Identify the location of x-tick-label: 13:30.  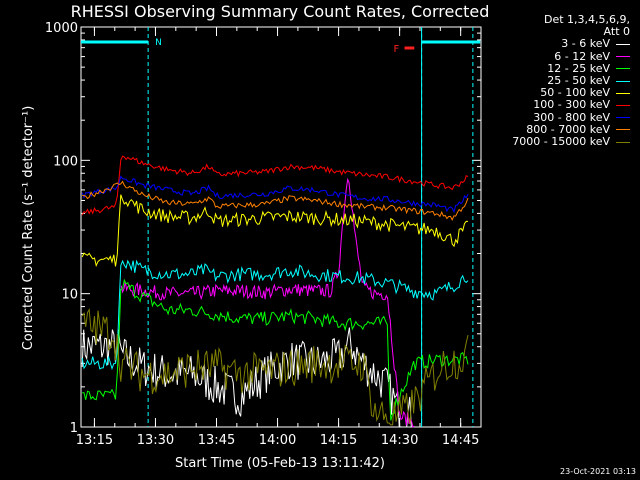
(155, 440).